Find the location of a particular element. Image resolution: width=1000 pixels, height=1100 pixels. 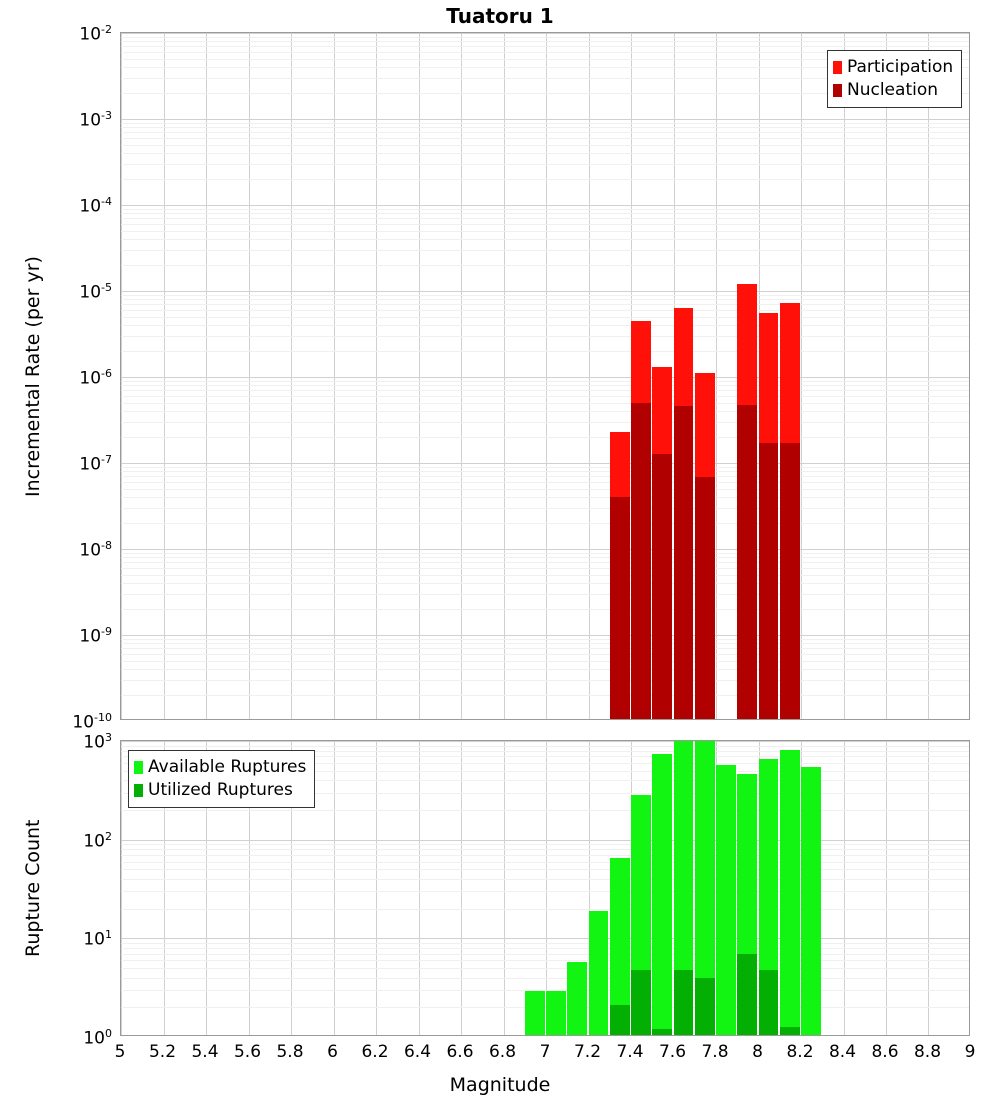

y-tick-label: 10⁻⁴ is located at coordinates (95, 206).